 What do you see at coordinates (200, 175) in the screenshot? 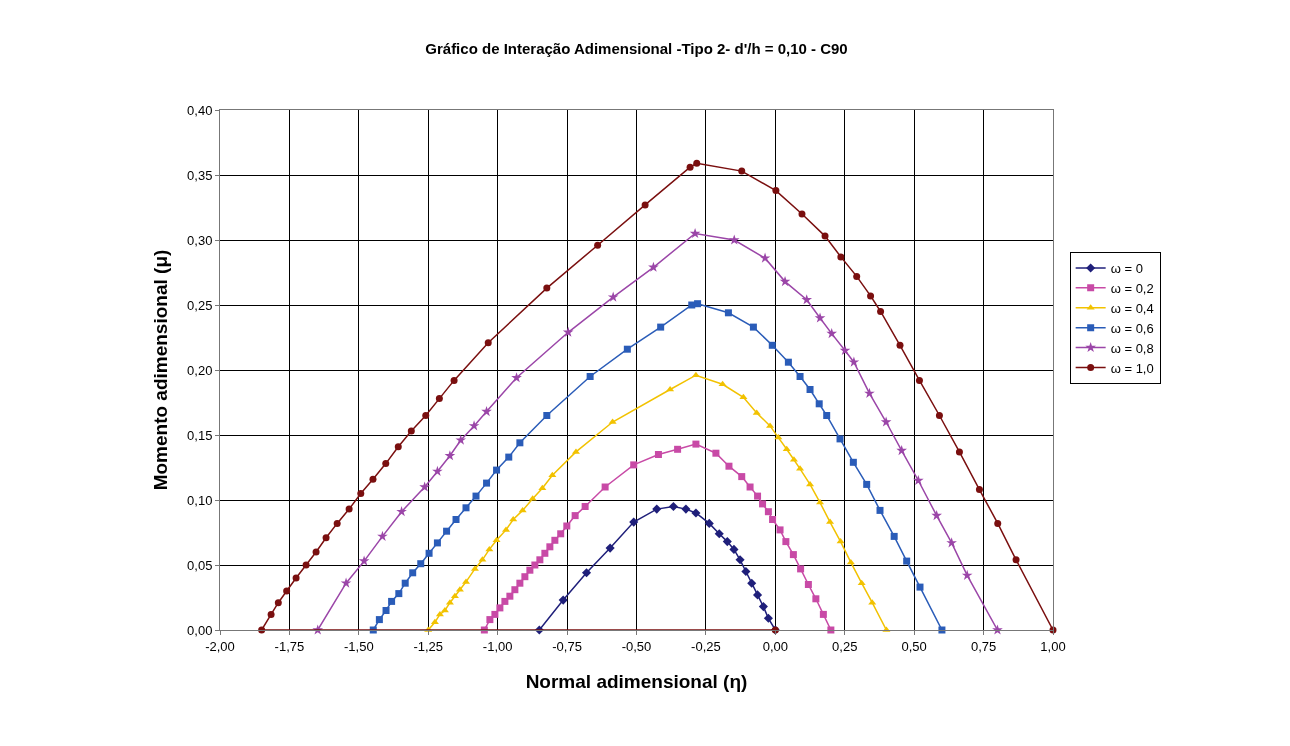
I see `y-tick-label: 0,35` at bounding box center [200, 175].